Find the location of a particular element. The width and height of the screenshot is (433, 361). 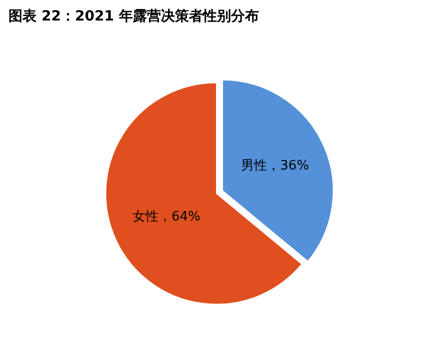

slice-label: 男性，36% is located at coordinates (275, 166).